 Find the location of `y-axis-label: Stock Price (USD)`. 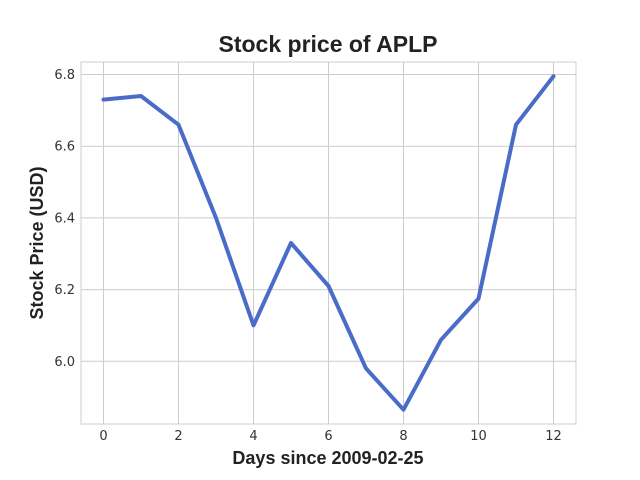

y-axis-label: Stock Price (USD) is located at coordinates (37, 242).